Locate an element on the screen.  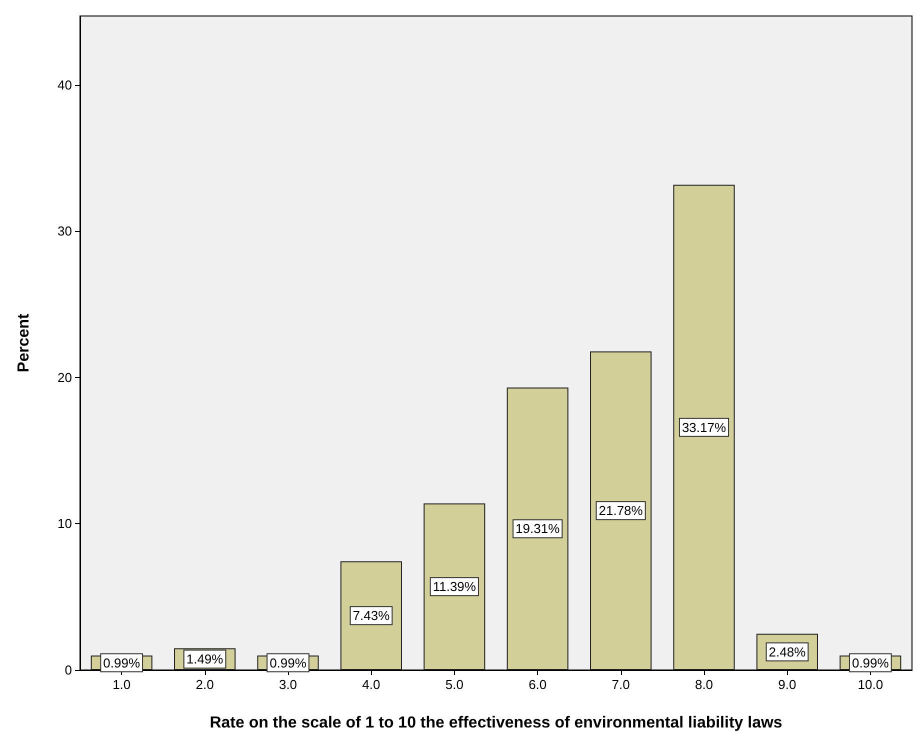
y-tick-label: 10 is located at coordinates (65, 524).